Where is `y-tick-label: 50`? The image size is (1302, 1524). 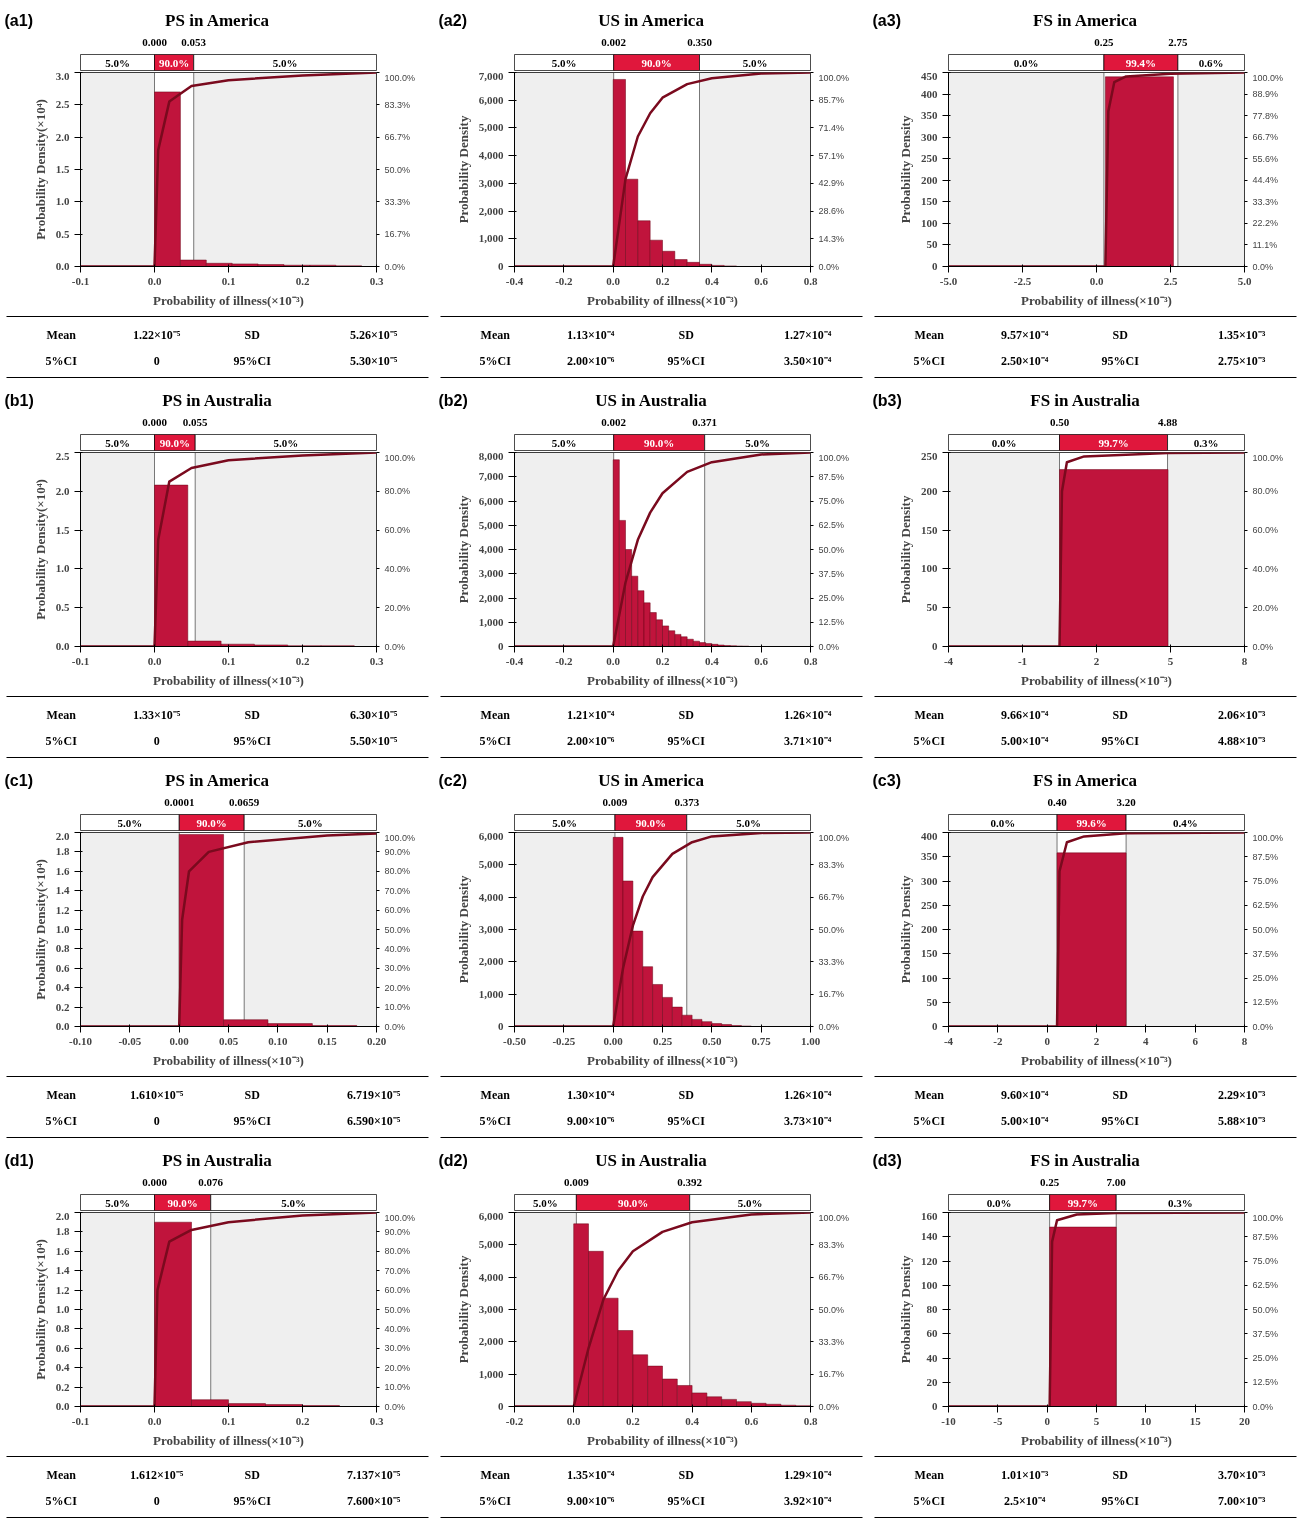 y-tick-label: 50 is located at coordinates (932, 607).